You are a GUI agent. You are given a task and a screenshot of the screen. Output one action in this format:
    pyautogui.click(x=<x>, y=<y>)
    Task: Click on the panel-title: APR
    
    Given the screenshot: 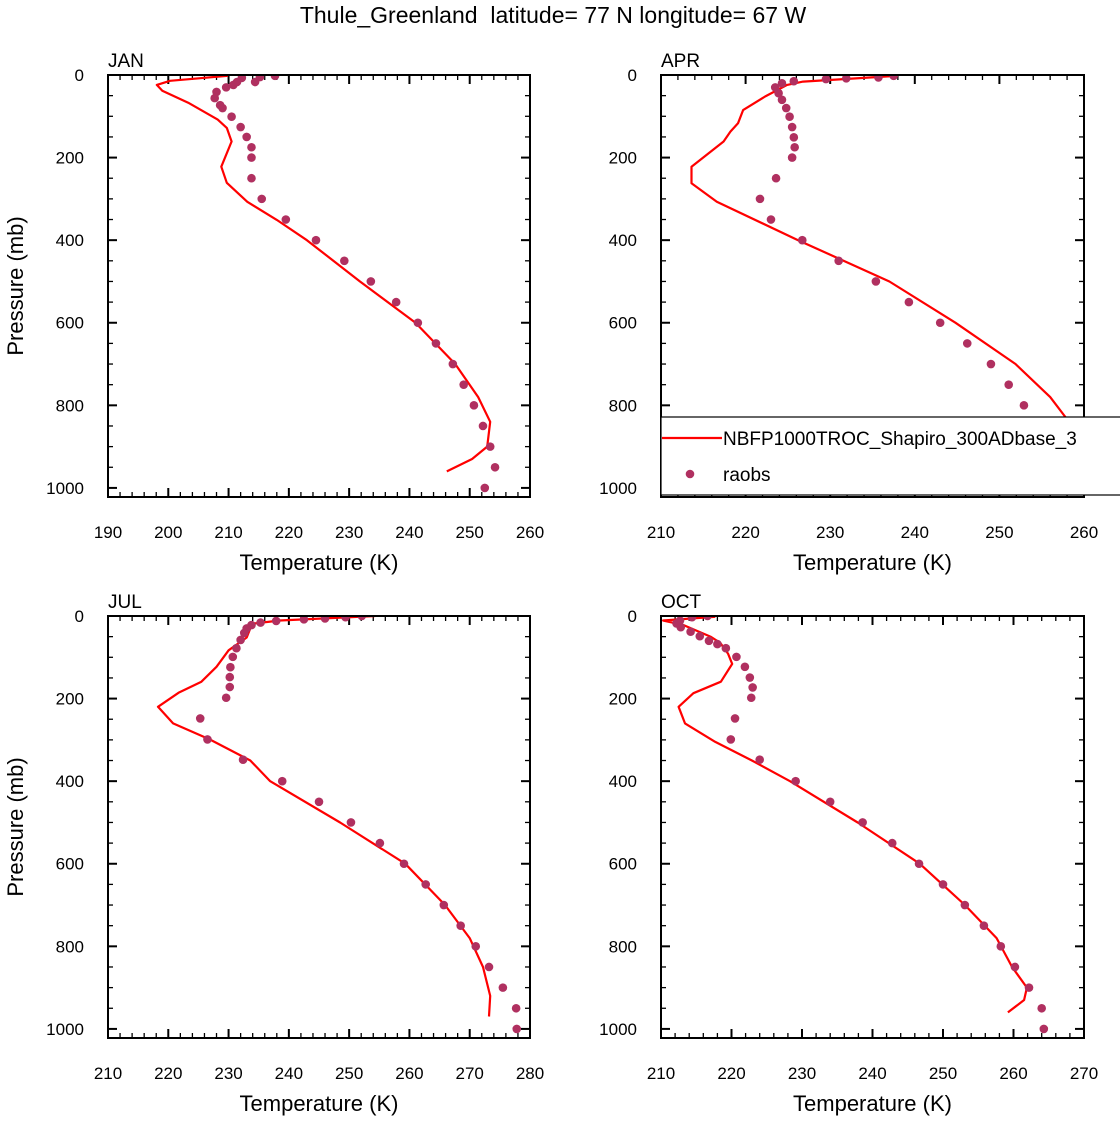 What is the action you would take?
    pyautogui.click(x=680, y=61)
    